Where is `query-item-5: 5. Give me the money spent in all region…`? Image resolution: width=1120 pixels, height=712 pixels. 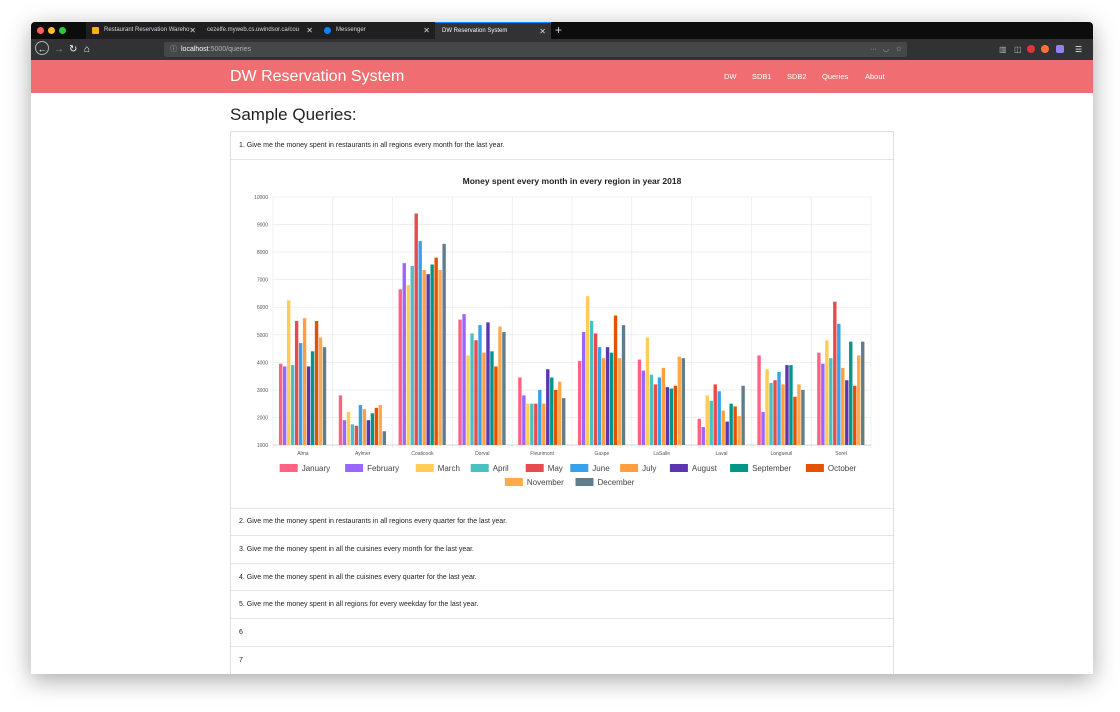
query-item-5: 5. Give me the money spent in all region… is located at coordinates (562, 605).